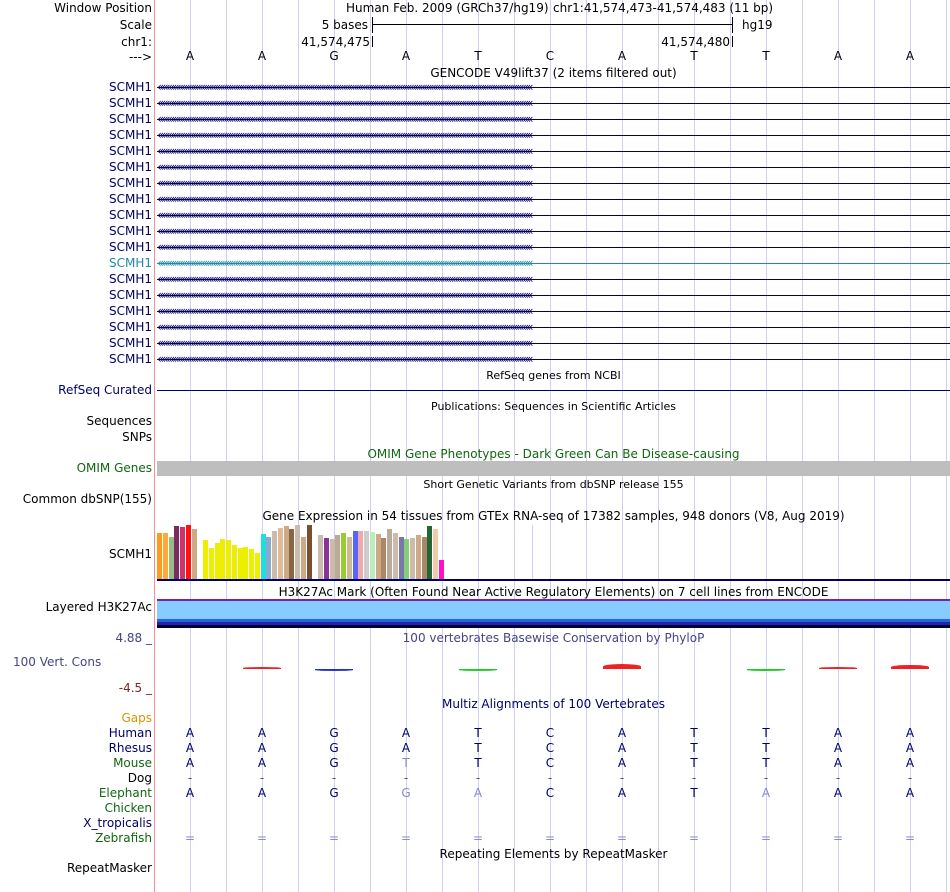 The width and height of the screenshot is (950, 892). What do you see at coordinates (87, 499) in the screenshot?
I see `dbsnp-track-label: Common dbSNP(155)` at bounding box center [87, 499].